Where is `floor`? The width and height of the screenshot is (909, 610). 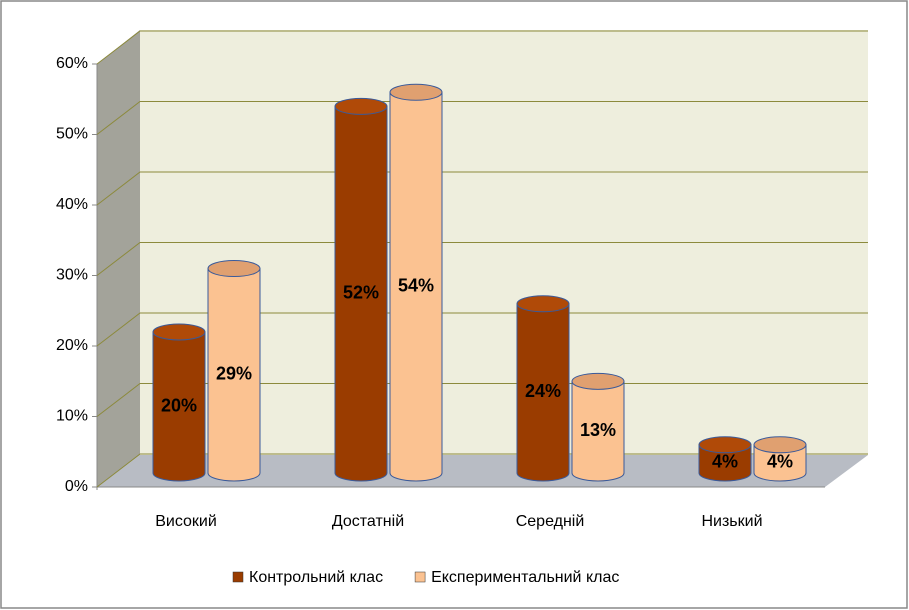 floor is located at coordinates (482, 471).